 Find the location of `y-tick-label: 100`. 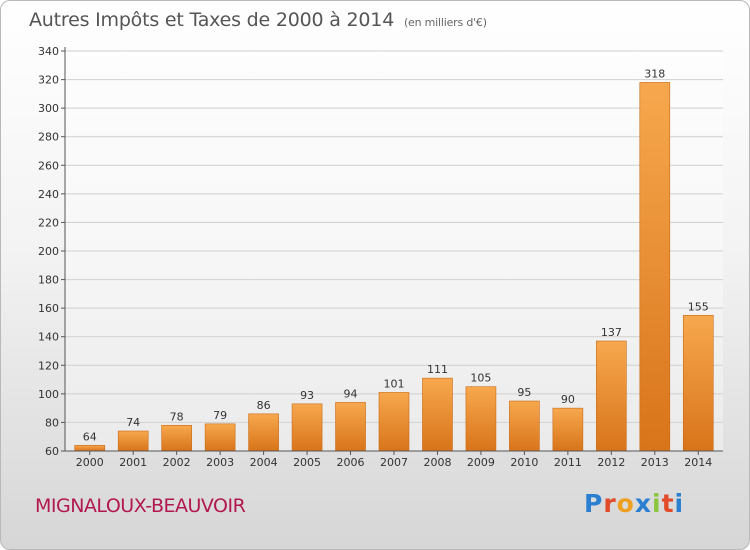

y-tick-label: 100 is located at coordinates (48, 394).